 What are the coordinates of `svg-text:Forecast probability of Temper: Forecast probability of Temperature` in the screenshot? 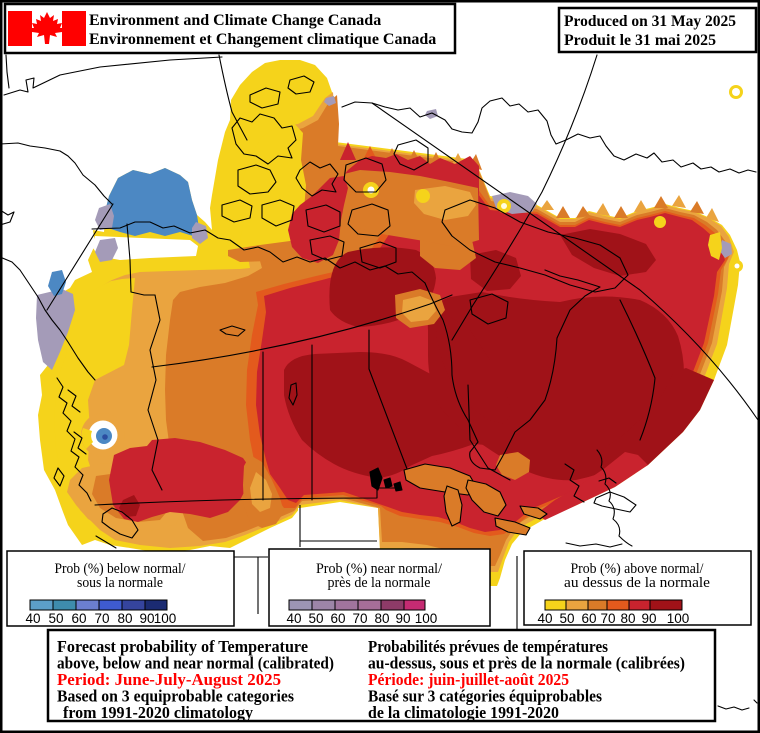 It's located at (182, 646).